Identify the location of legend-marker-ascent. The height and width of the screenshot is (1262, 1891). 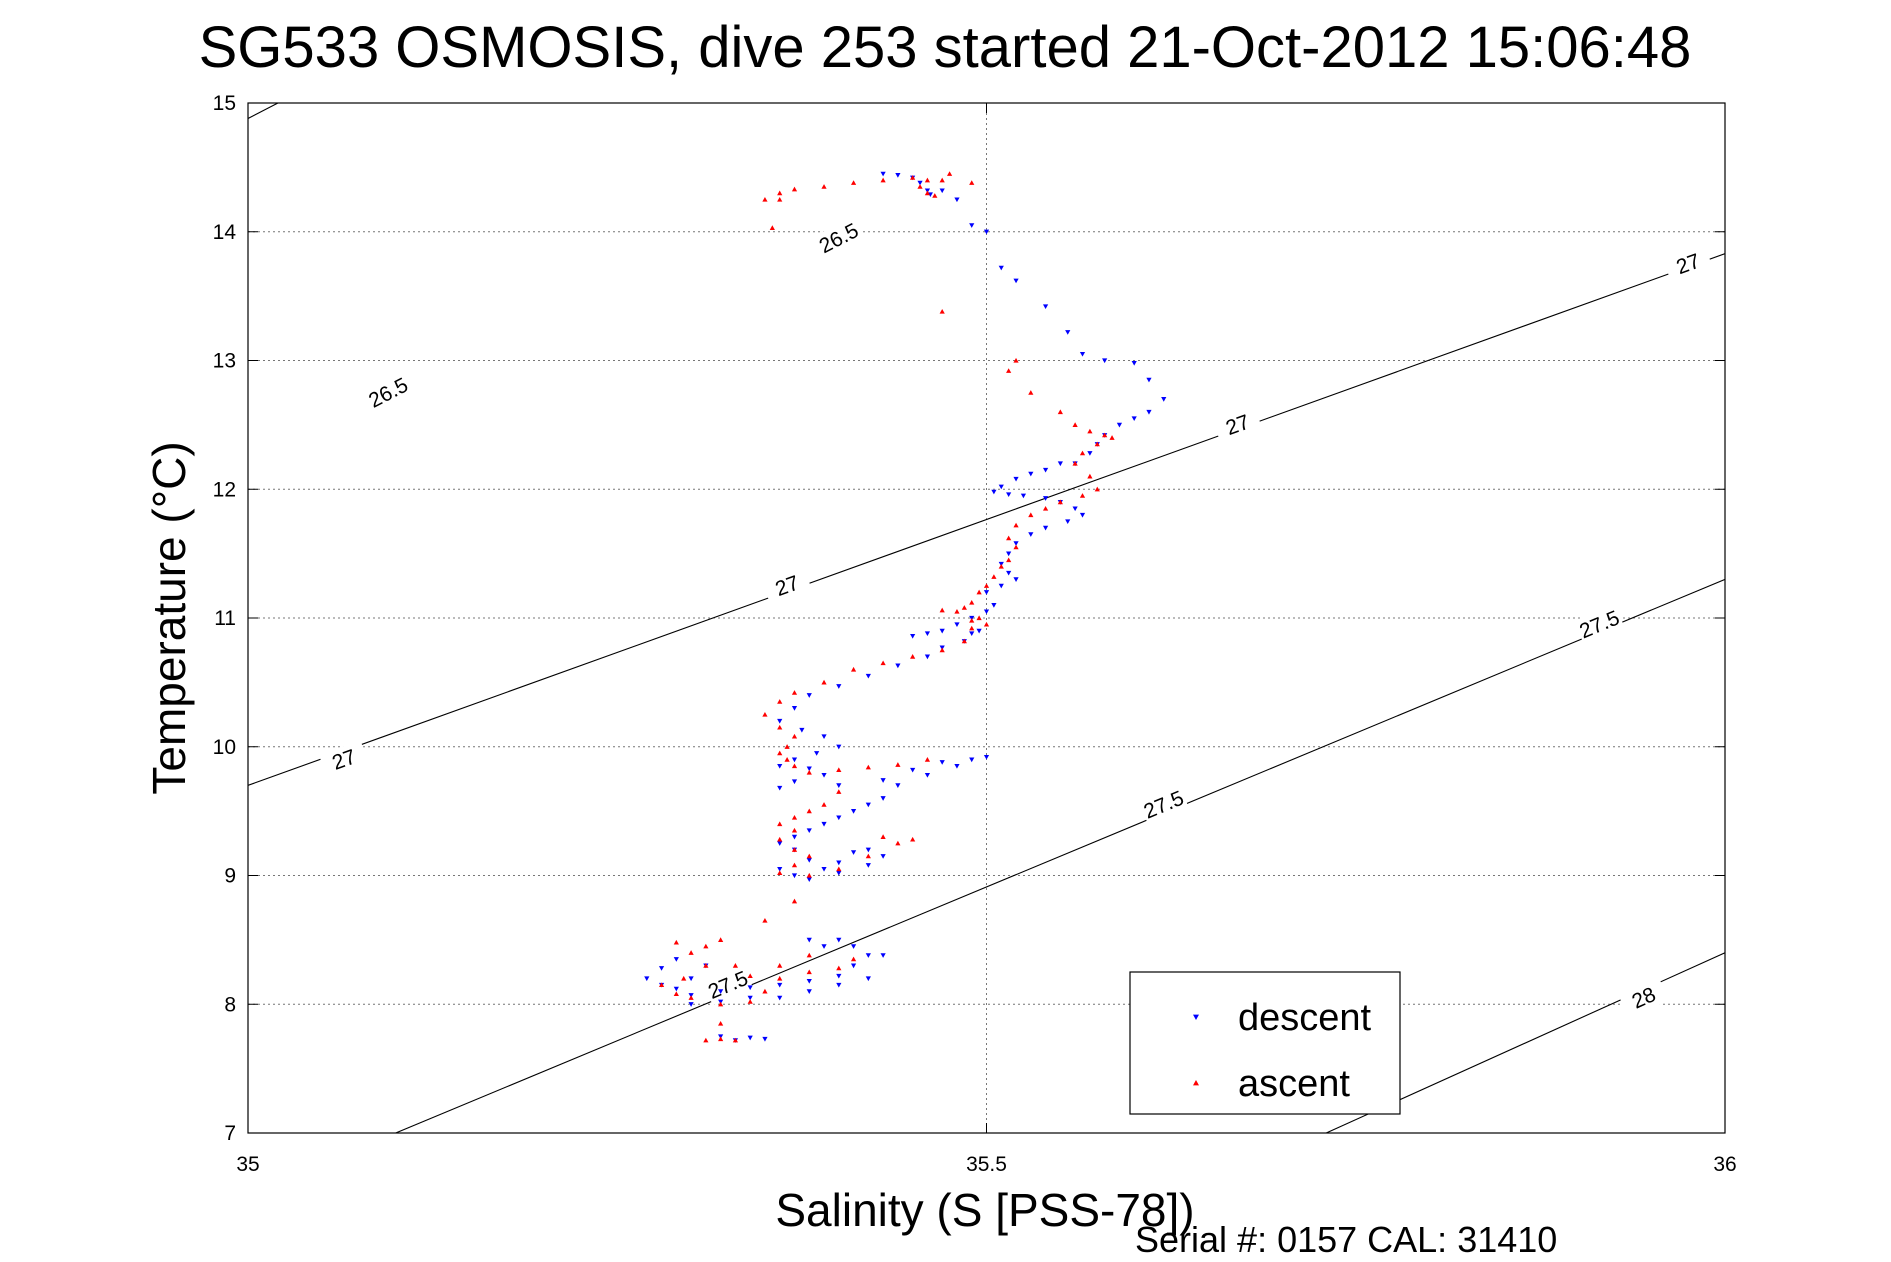
(1196, 1083).